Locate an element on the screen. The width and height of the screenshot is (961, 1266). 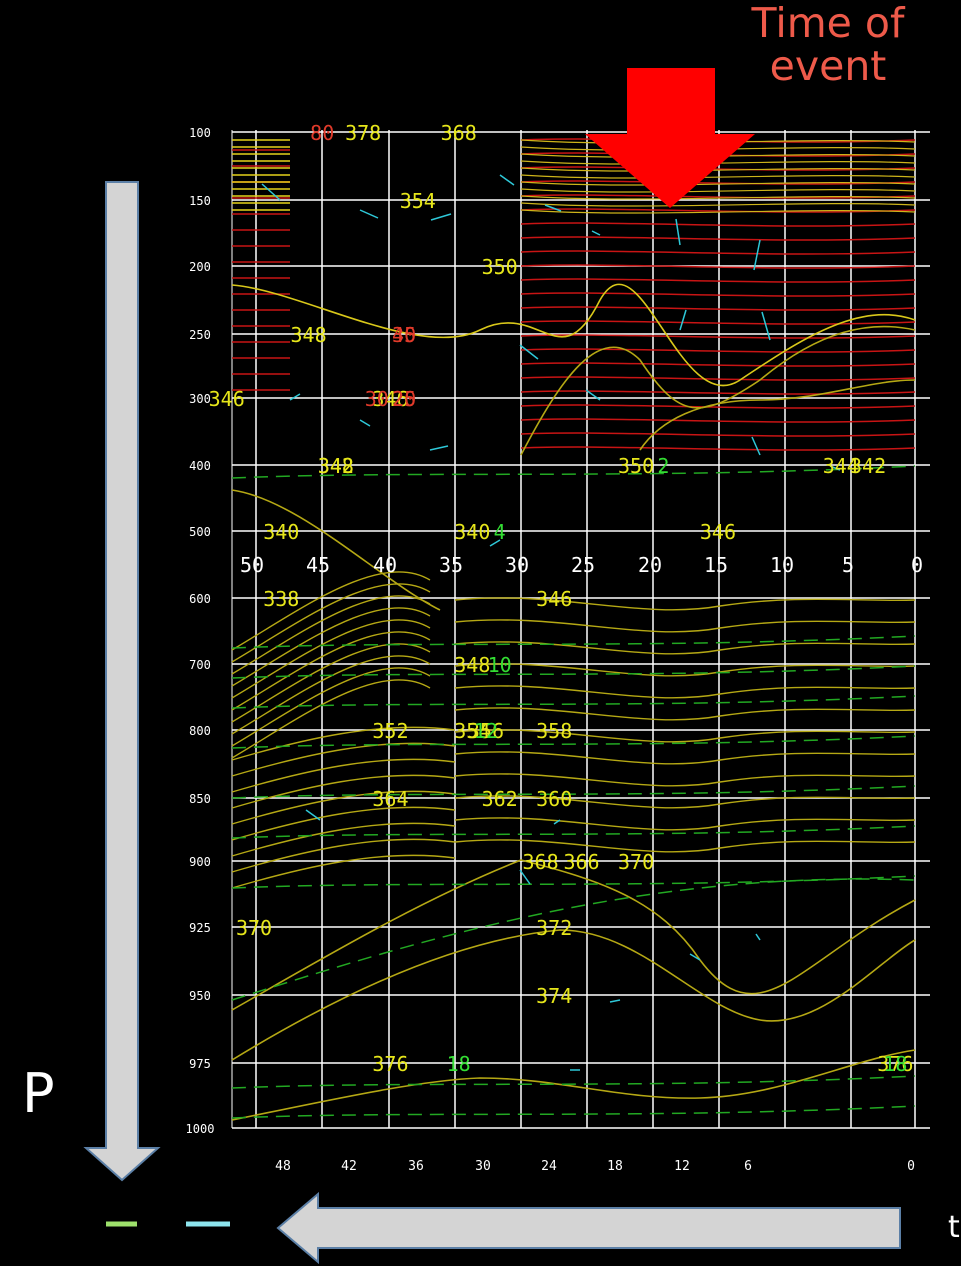
pressure-tick-label: 150 is located at coordinates (200, 201).